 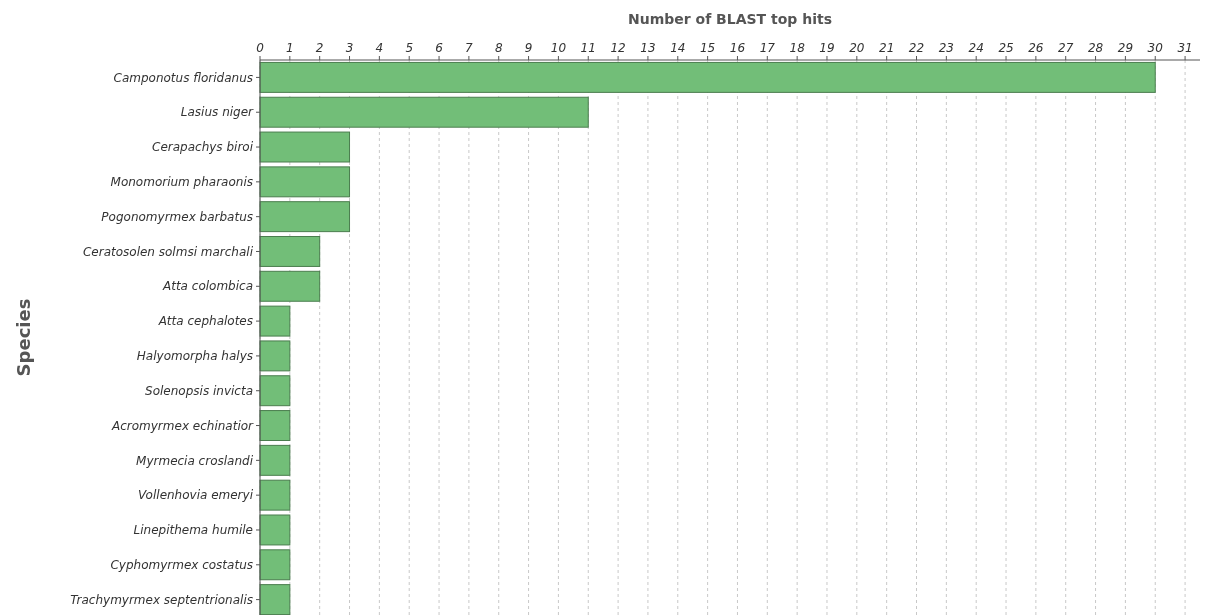 What do you see at coordinates (290, 48) in the screenshot?
I see `x-tick-label: 1` at bounding box center [290, 48].